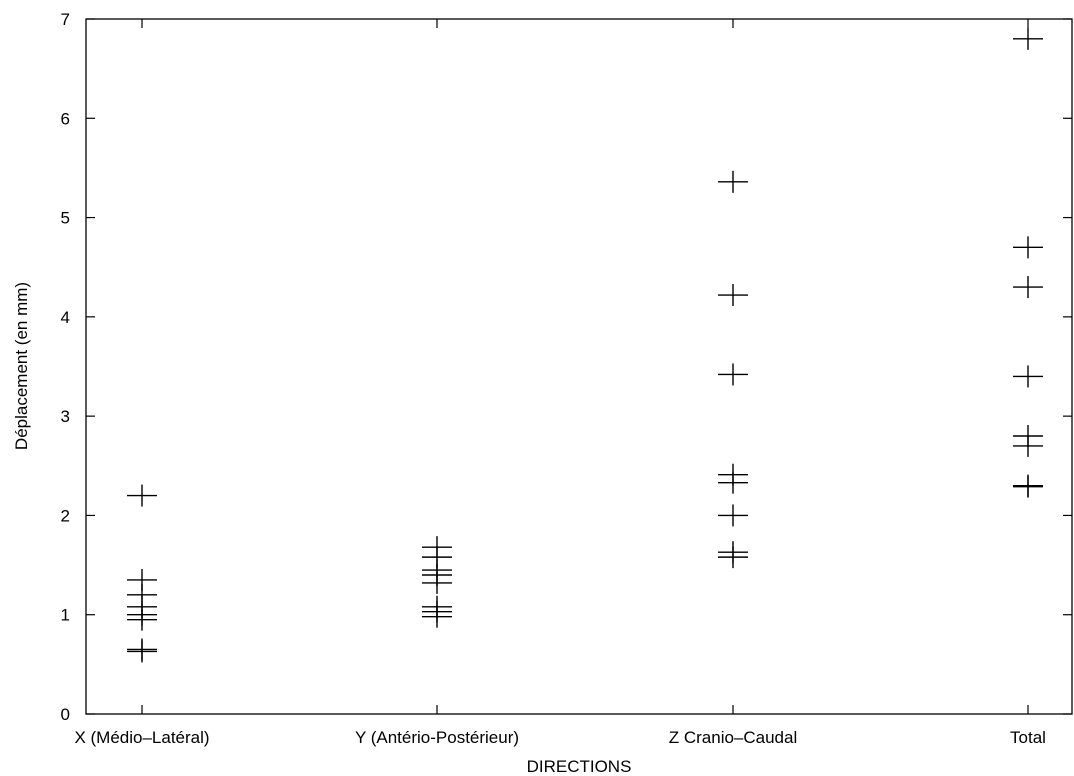  What do you see at coordinates (65, 416) in the screenshot?
I see `y-tick-label: 3` at bounding box center [65, 416].